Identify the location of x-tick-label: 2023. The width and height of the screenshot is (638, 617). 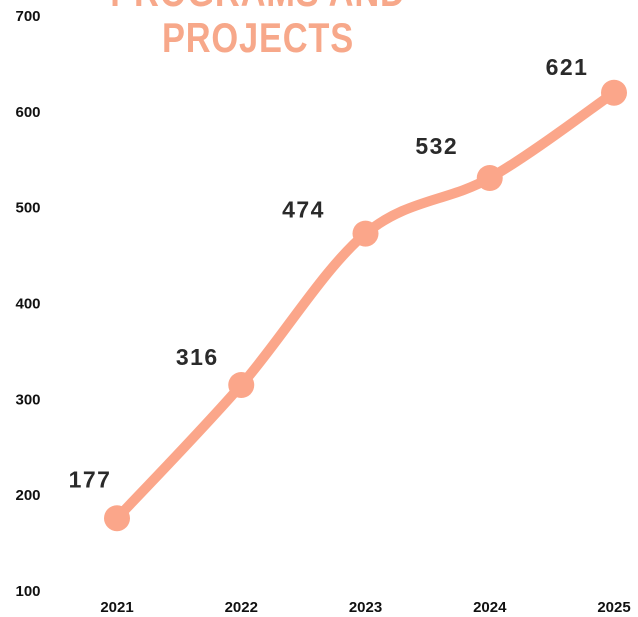
(365, 607).